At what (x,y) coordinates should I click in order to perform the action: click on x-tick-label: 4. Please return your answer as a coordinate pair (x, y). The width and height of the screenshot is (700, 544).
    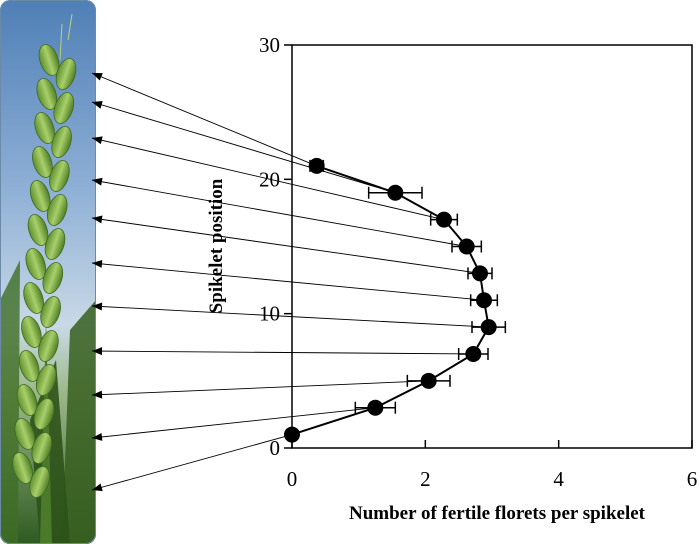
    Looking at the image, I should click on (558, 479).